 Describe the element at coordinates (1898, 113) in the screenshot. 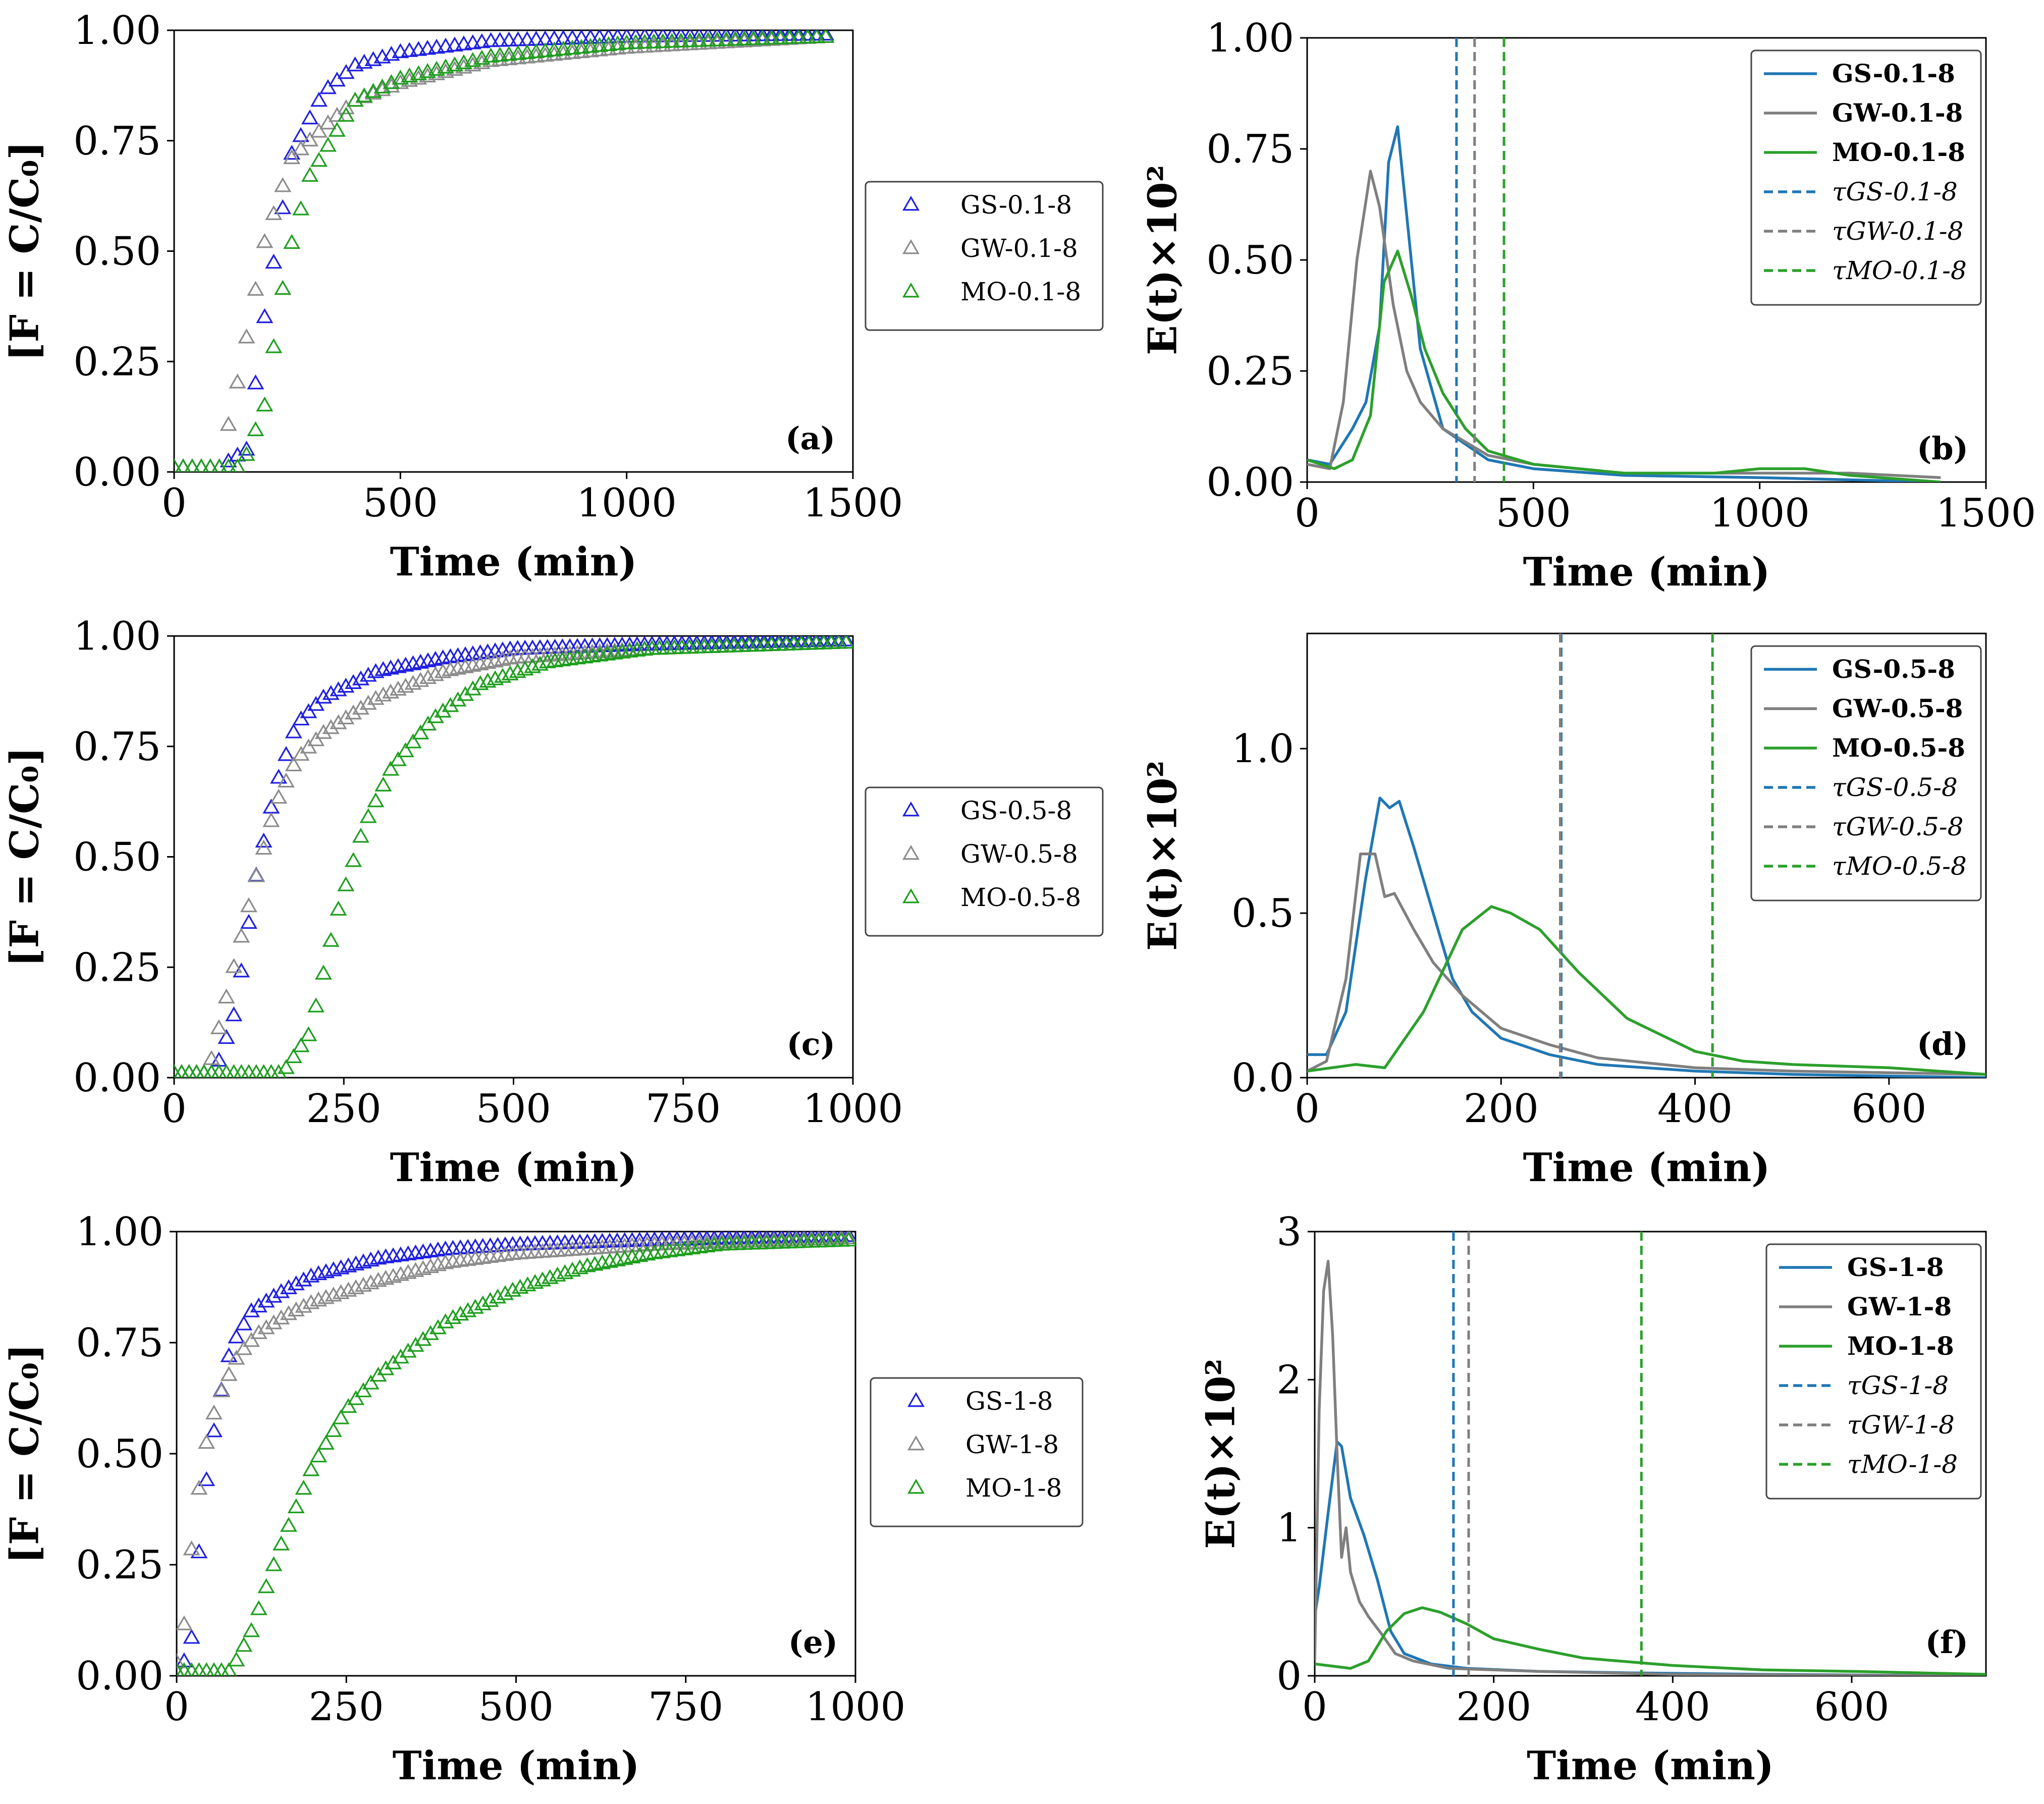

I see `legend-label: GW-0.1-8` at that location.